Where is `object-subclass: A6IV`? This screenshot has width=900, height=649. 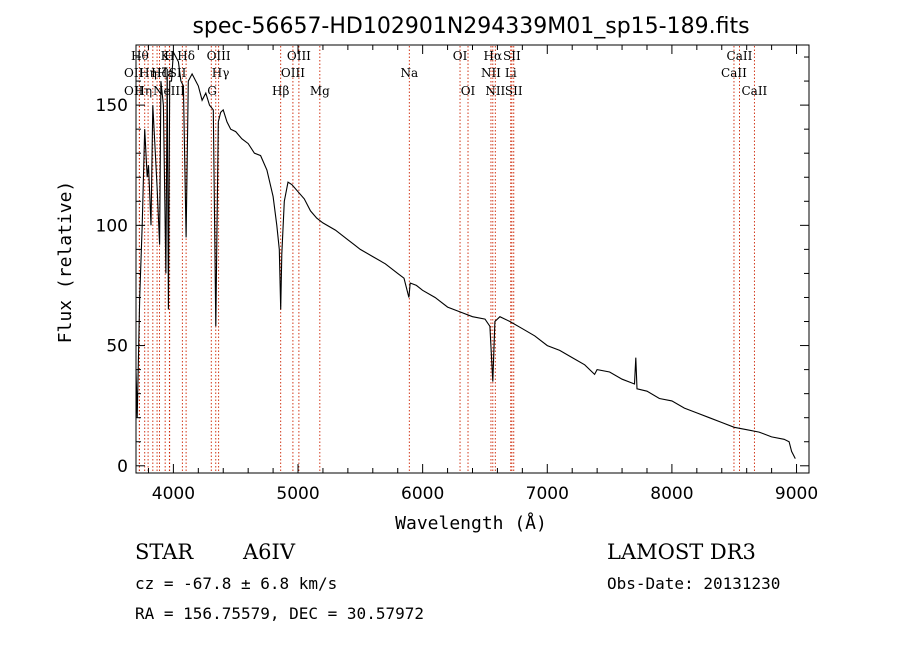
object-subclass: A6IV is located at coordinates (269, 552).